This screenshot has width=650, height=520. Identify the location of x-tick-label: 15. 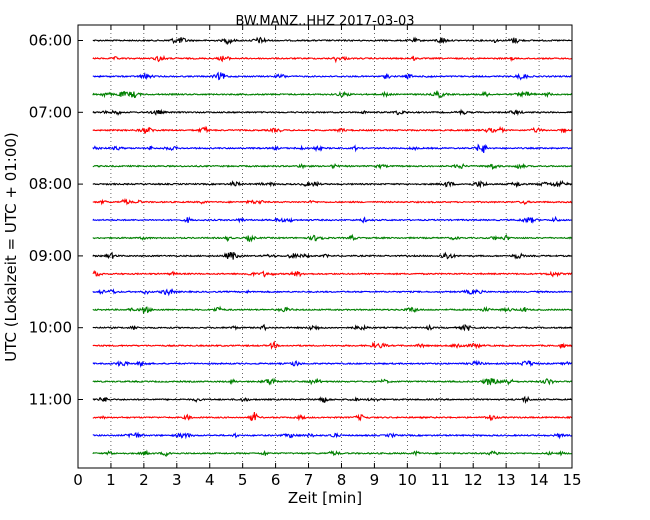
(571, 480).